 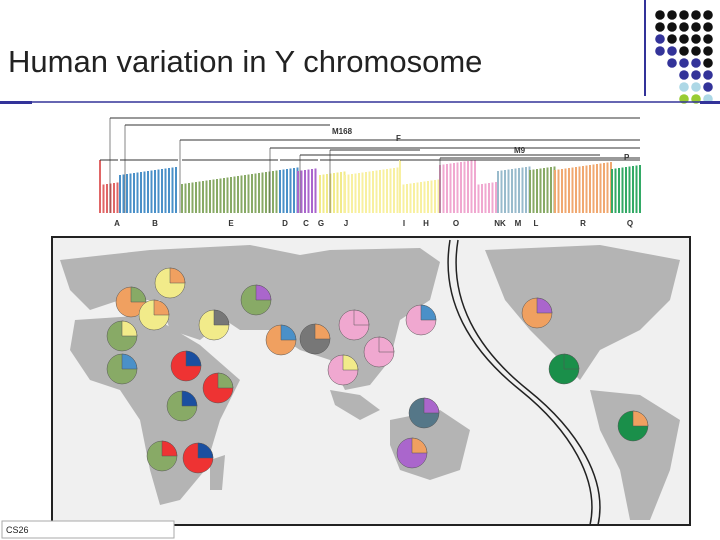 What do you see at coordinates (536, 223) in the screenshot?
I see `haplogroup-label: L` at bounding box center [536, 223].